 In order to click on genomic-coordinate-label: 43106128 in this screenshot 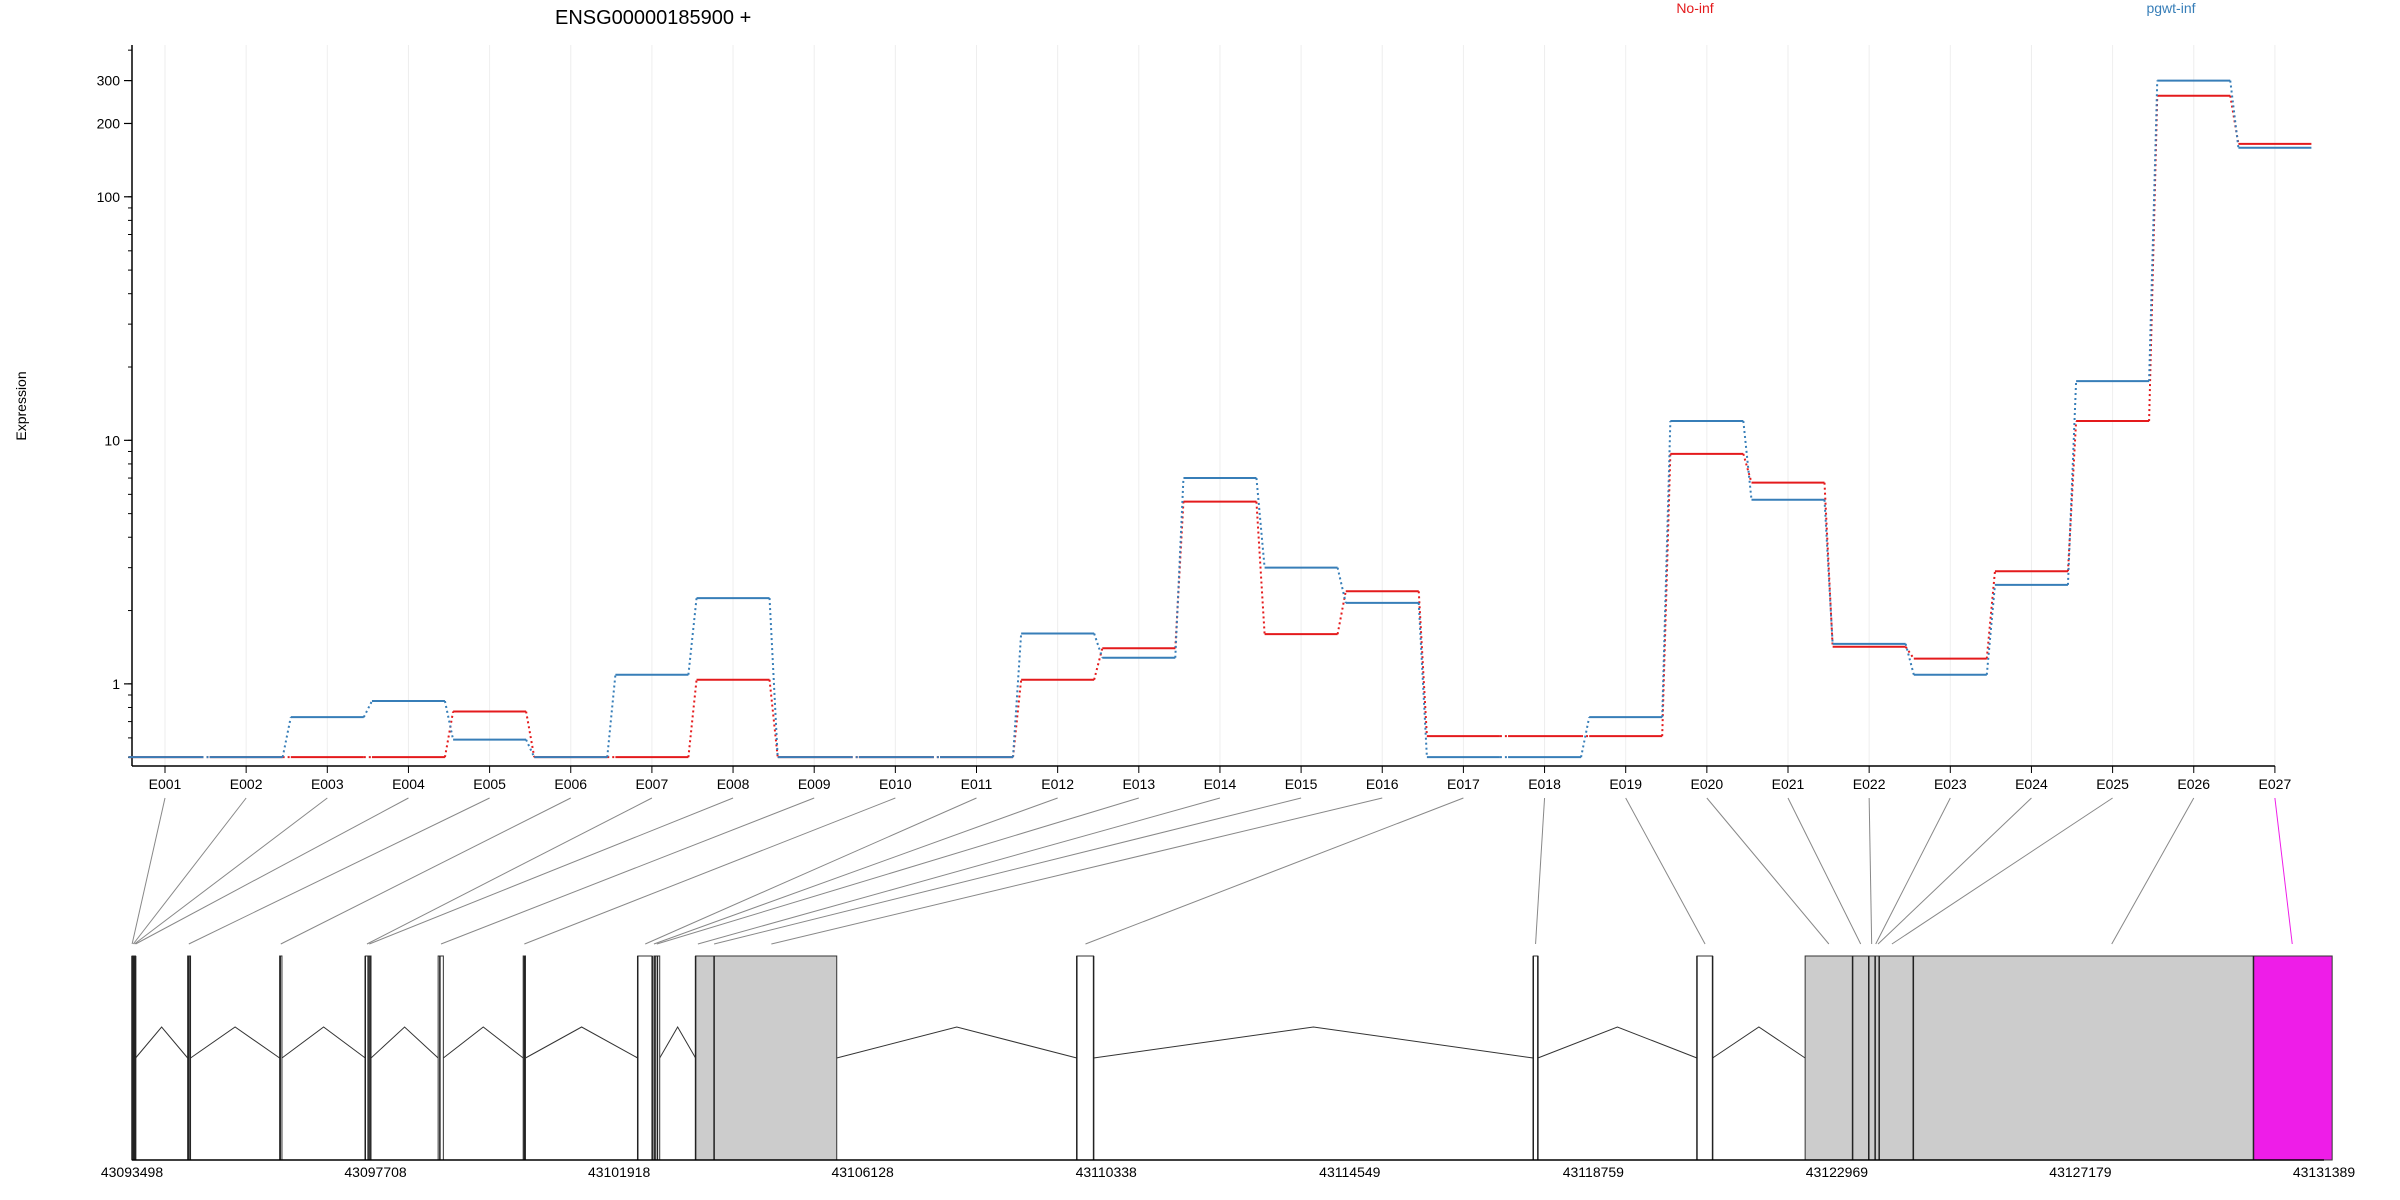, I will do `click(862, 1172)`.